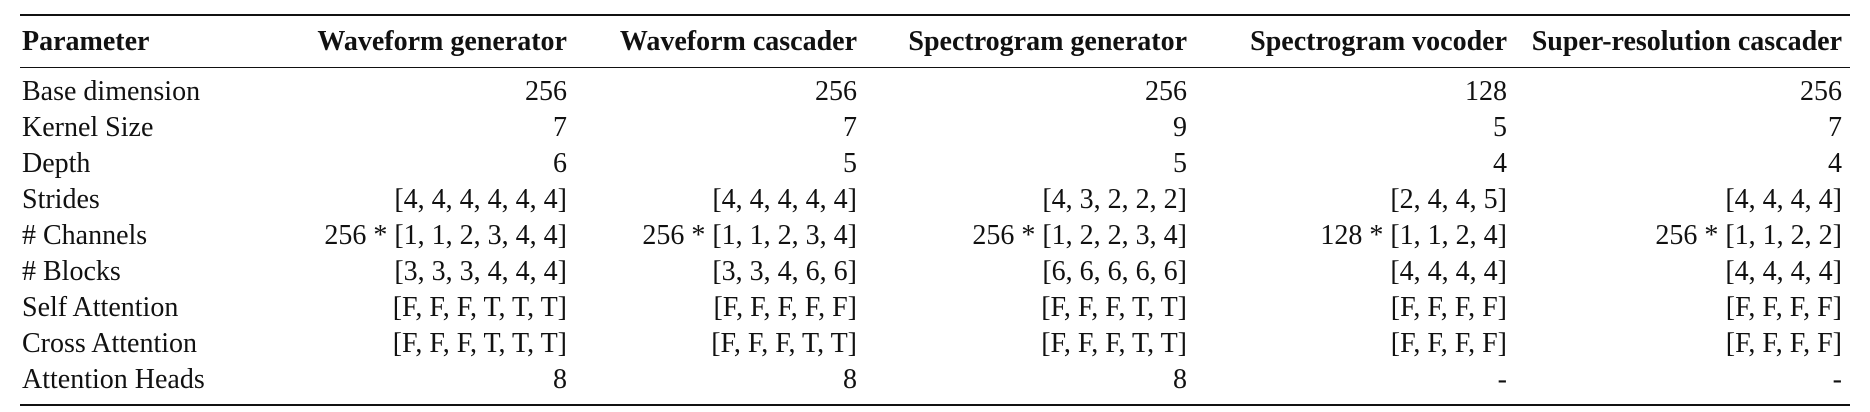  I want to click on table-cell: [3, 3, 3, 4, 4, 4], so click(480, 271).